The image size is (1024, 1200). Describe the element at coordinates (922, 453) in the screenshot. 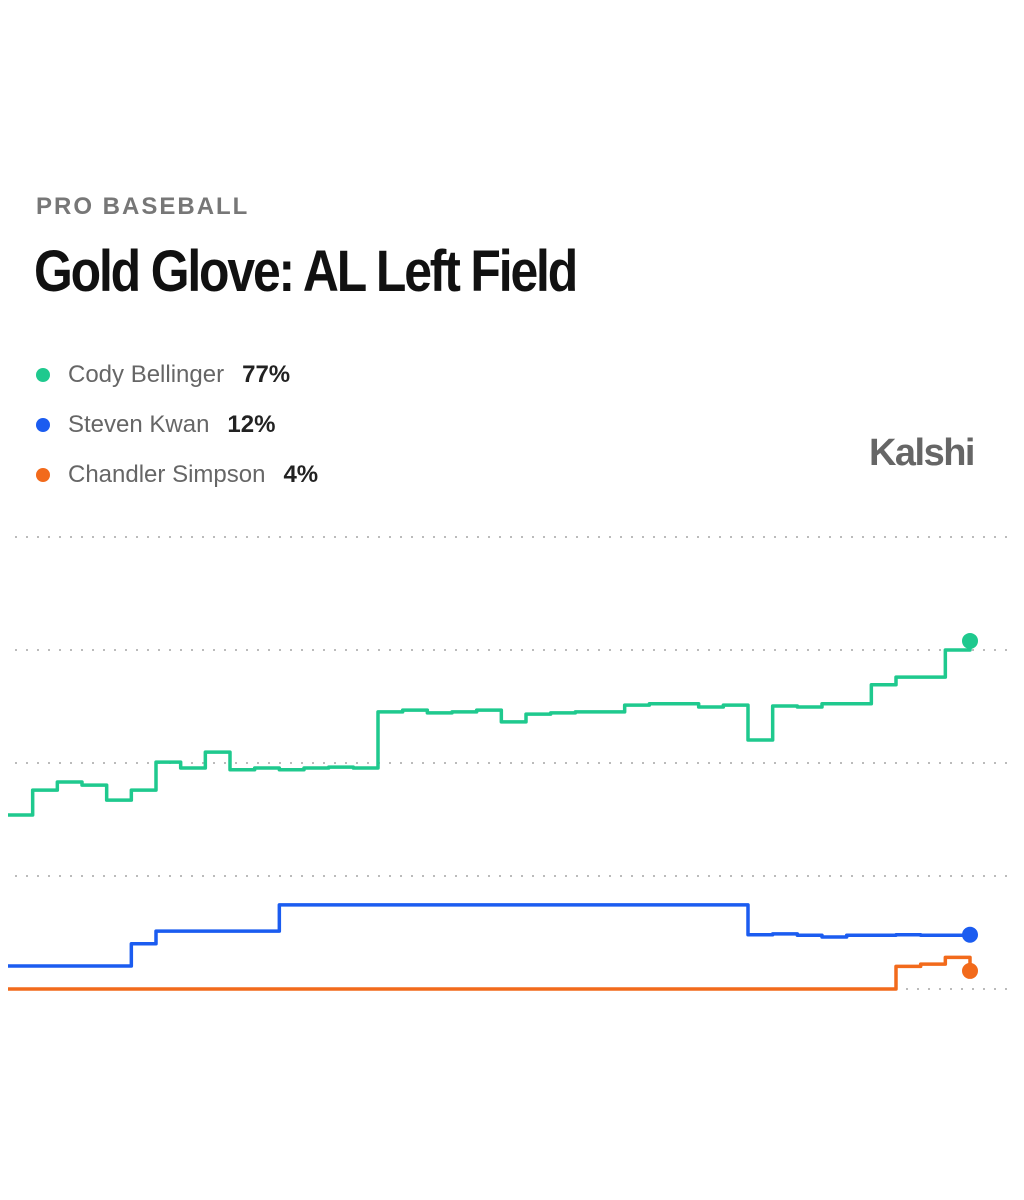

I see `brand-logo: Kalshi` at that location.